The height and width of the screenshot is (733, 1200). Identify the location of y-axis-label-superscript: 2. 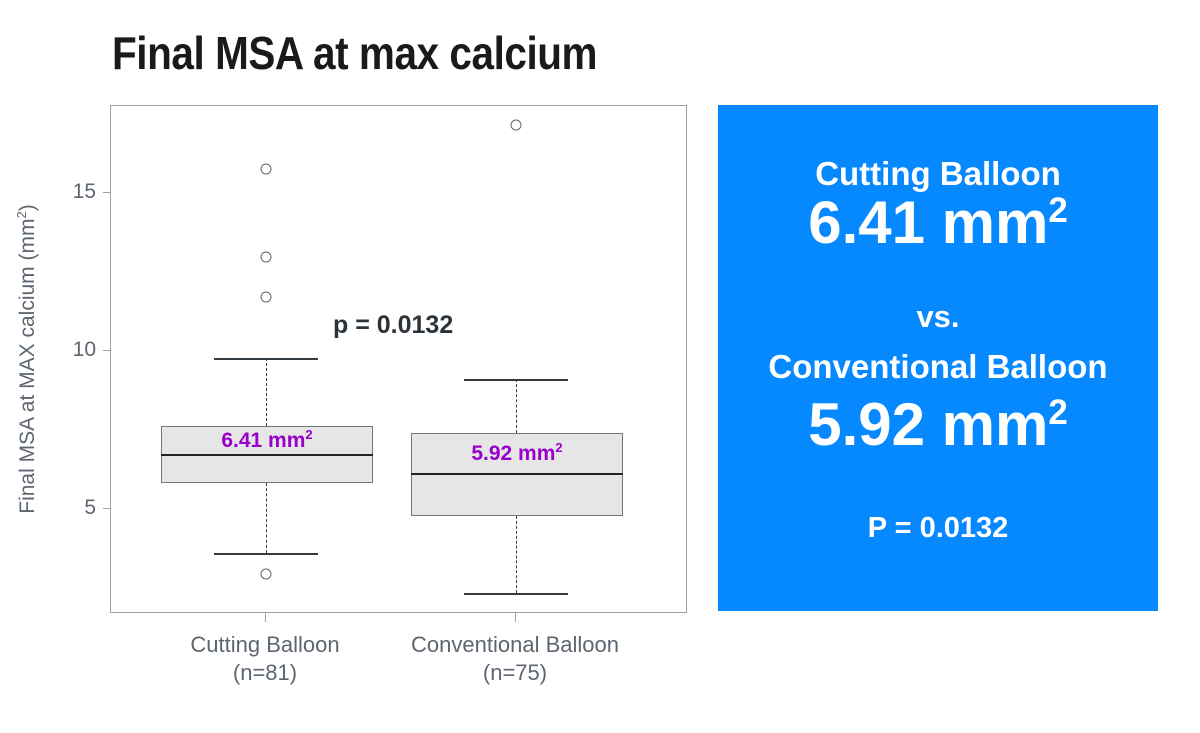
(21, 215).